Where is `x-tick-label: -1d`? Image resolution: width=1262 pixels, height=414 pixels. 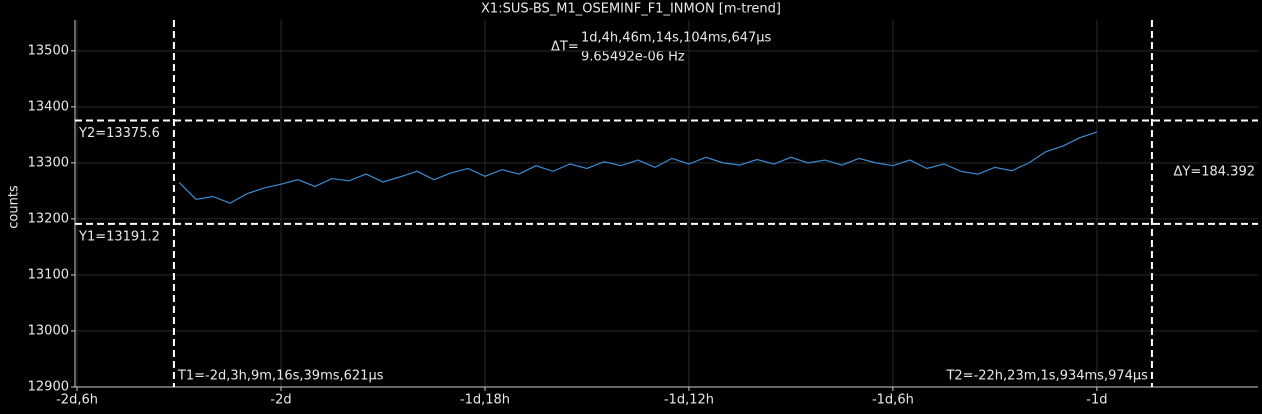 x-tick-label: -1d is located at coordinates (1096, 400).